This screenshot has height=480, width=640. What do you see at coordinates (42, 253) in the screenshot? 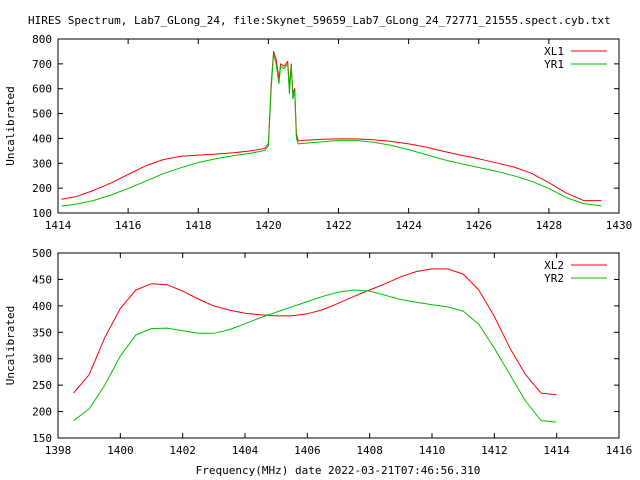
I see `bottom-y-tick-label: 500` at bounding box center [42, 253].